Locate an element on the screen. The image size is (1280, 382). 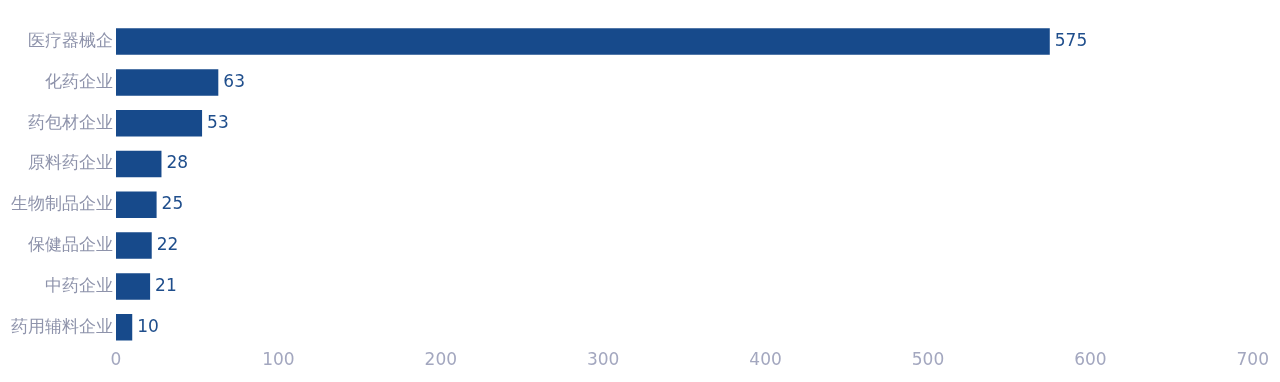
data-label: 22 is located at coordinates (167, 244).